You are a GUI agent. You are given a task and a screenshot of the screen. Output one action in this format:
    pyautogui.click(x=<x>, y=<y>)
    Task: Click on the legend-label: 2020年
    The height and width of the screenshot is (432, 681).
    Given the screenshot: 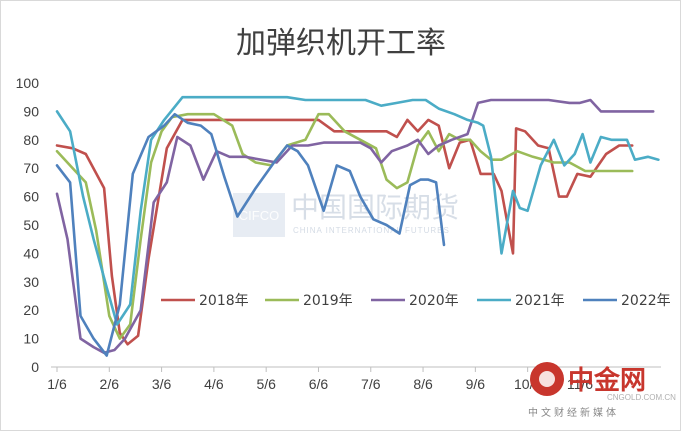 What is the action you would take?
    pyautogui.click(x=434, y=301)
    